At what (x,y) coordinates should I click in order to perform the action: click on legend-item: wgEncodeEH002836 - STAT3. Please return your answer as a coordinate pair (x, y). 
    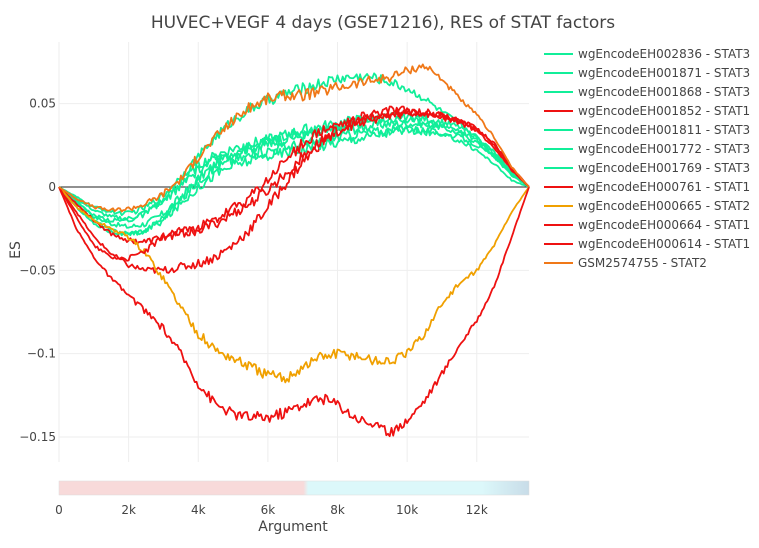
    Looking at the image, I should click on (647, 54).